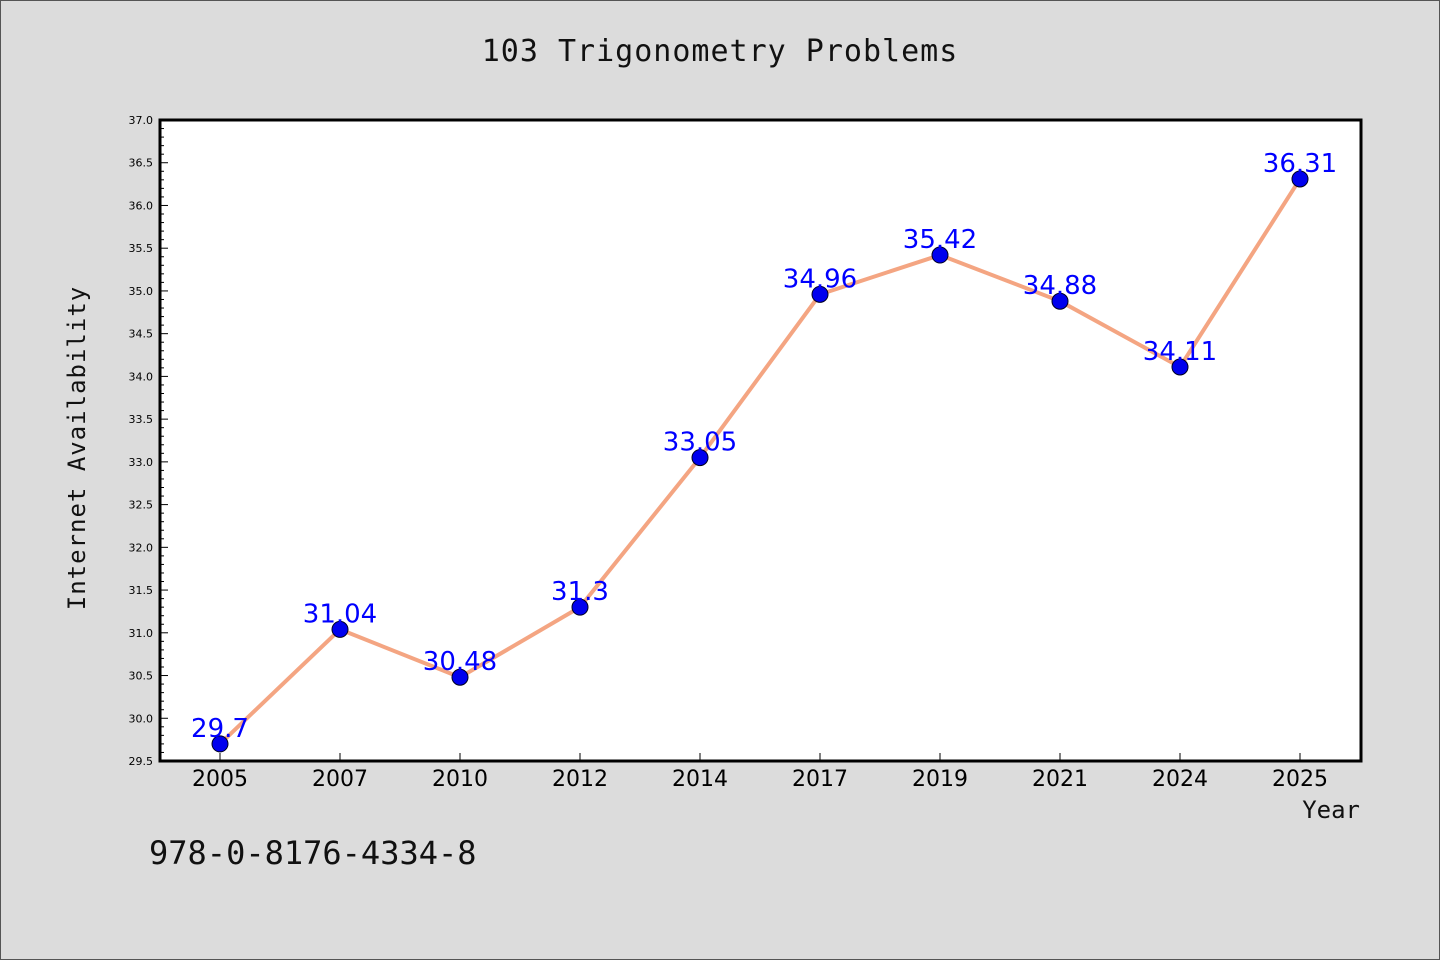 The width and height of the screenshot is (1440, 960). Describe the element at coordinates (141, 163) in the screenshot. I see `y-tick-label: 36.5` at that location.